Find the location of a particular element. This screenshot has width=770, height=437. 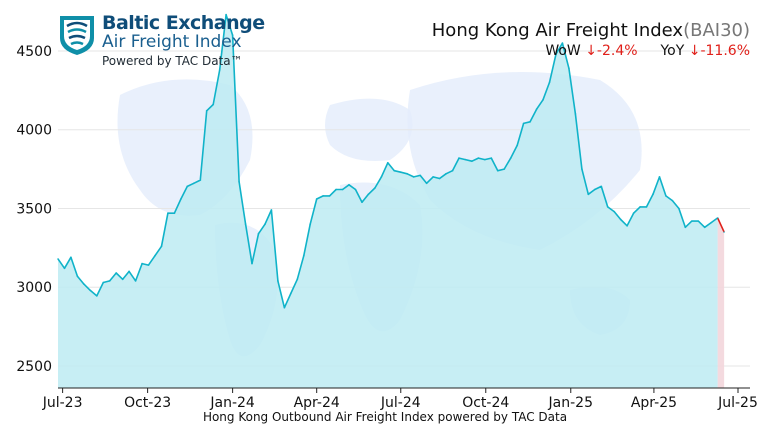

y-tick-label: 4500 is located at coordinates (34, 52).